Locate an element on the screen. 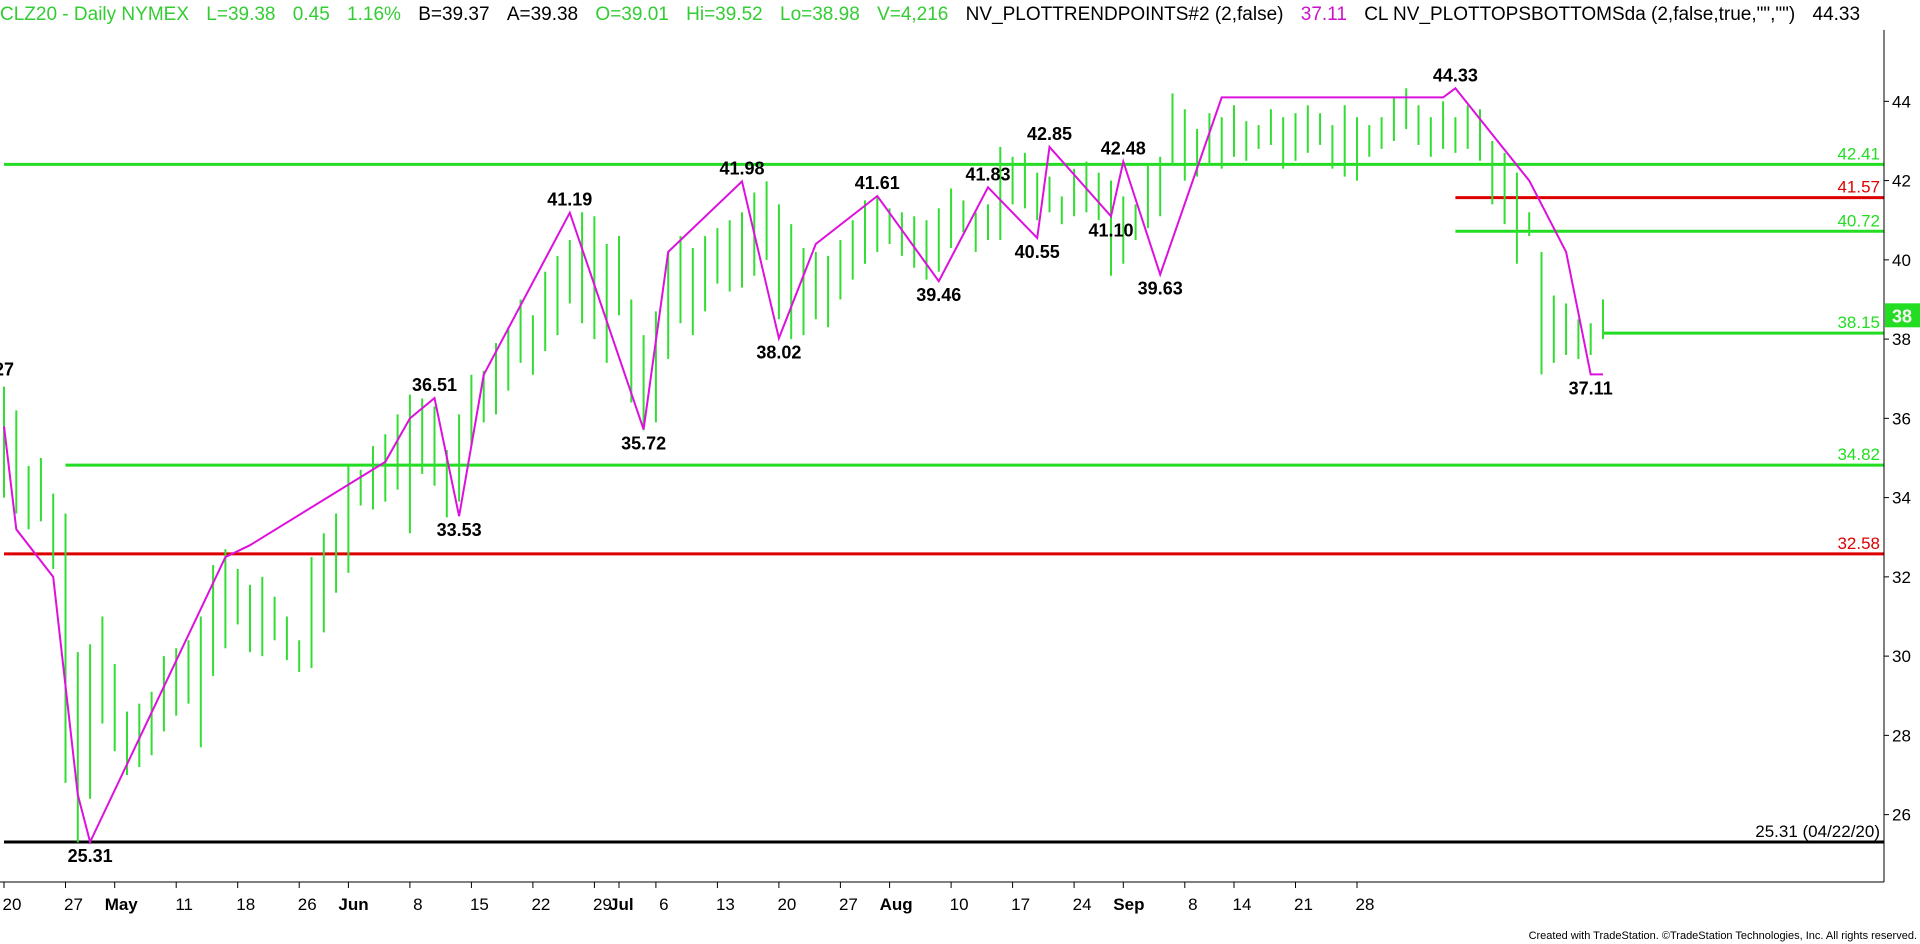  pivot-label: 36.51 is located at coordinates (434, 385).